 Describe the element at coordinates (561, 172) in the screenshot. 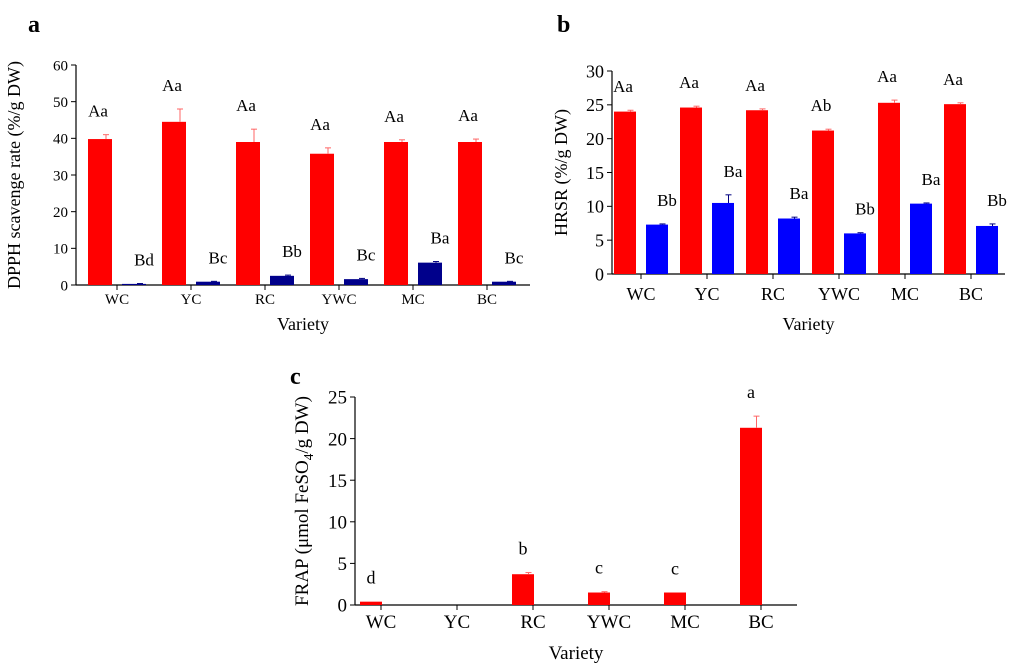

I see `y-axis-title-b: HRSR (%/g DW)` at that location.